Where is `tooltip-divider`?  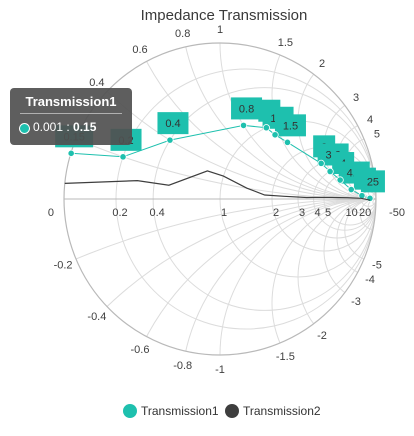 tooltip-divider is located at coordinates (71, 113).